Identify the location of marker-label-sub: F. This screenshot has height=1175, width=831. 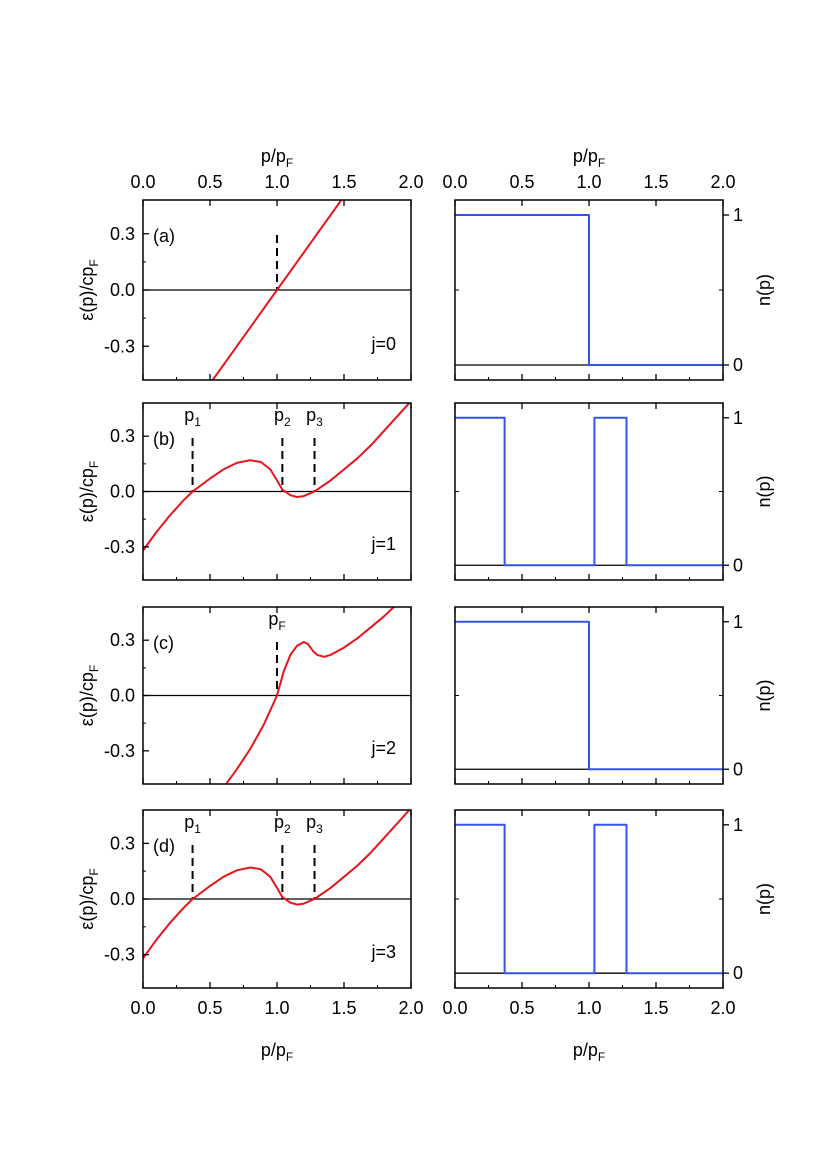
(281, 626).